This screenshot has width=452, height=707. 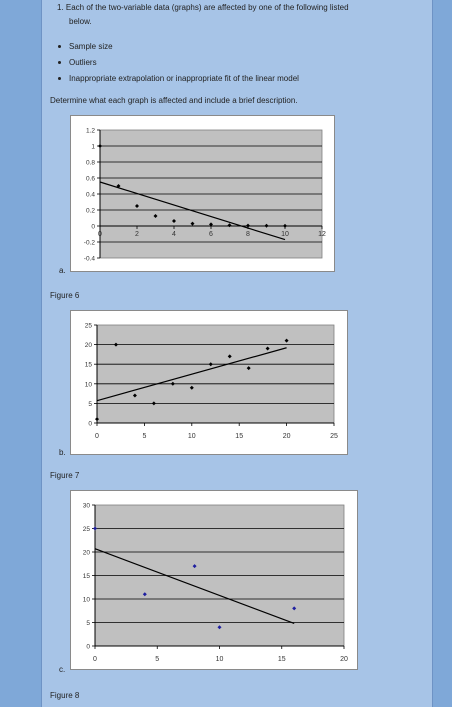 I want to click on x-tick-label: 25, so click(x=334, y=436).